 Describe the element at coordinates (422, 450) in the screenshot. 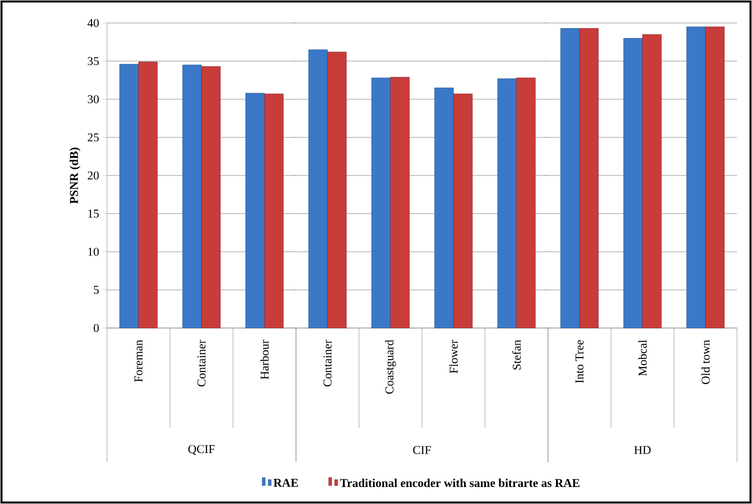

I see `x-axis-title: CIF` at that location.